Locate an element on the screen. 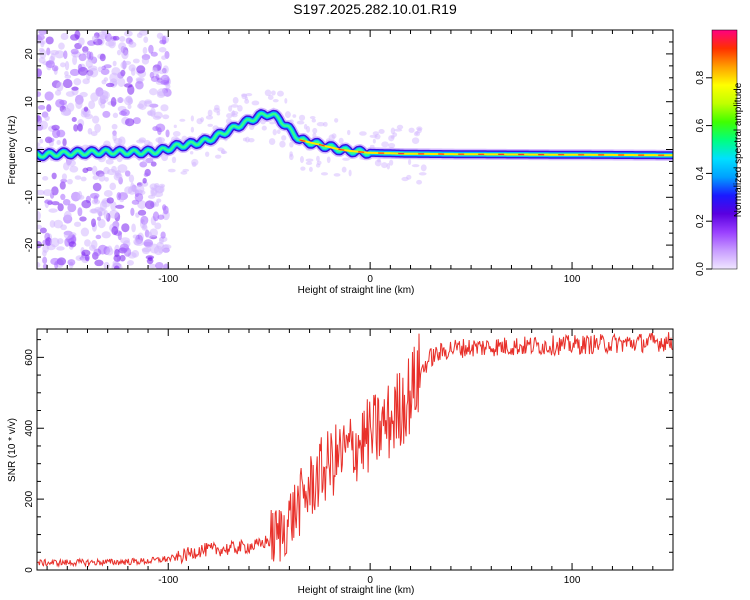  spectrogram-ytick-label: 20 is located at coordinates (29, 54).